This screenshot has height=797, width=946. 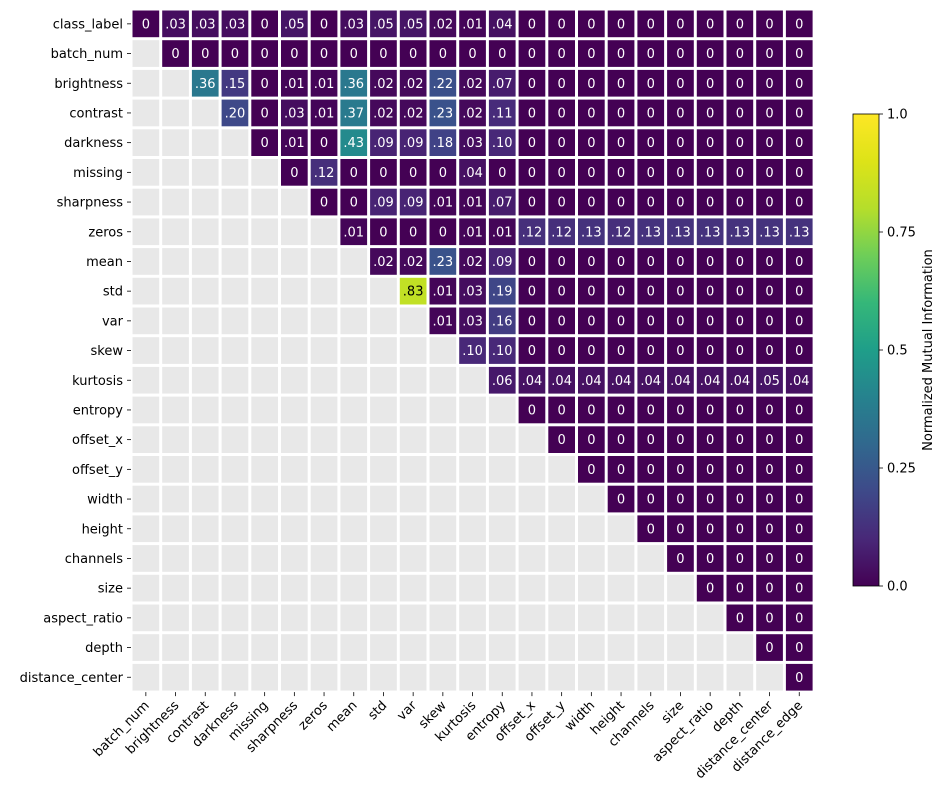 I want to click on row-label: darkness, so click(x=93, y=143).